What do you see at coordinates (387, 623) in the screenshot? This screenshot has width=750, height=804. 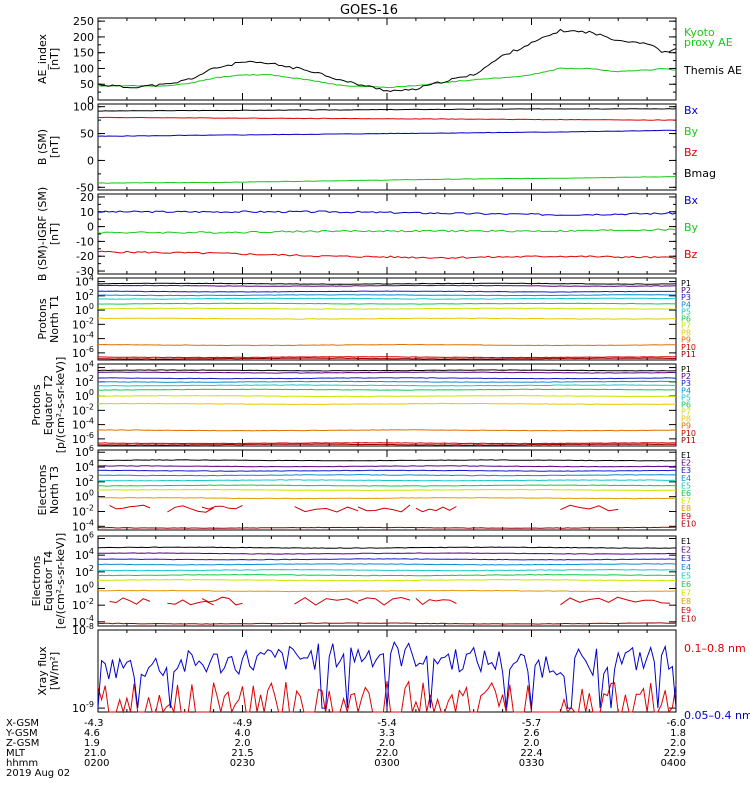 I see `series-channel-e10` at bounding box center [387, 623].